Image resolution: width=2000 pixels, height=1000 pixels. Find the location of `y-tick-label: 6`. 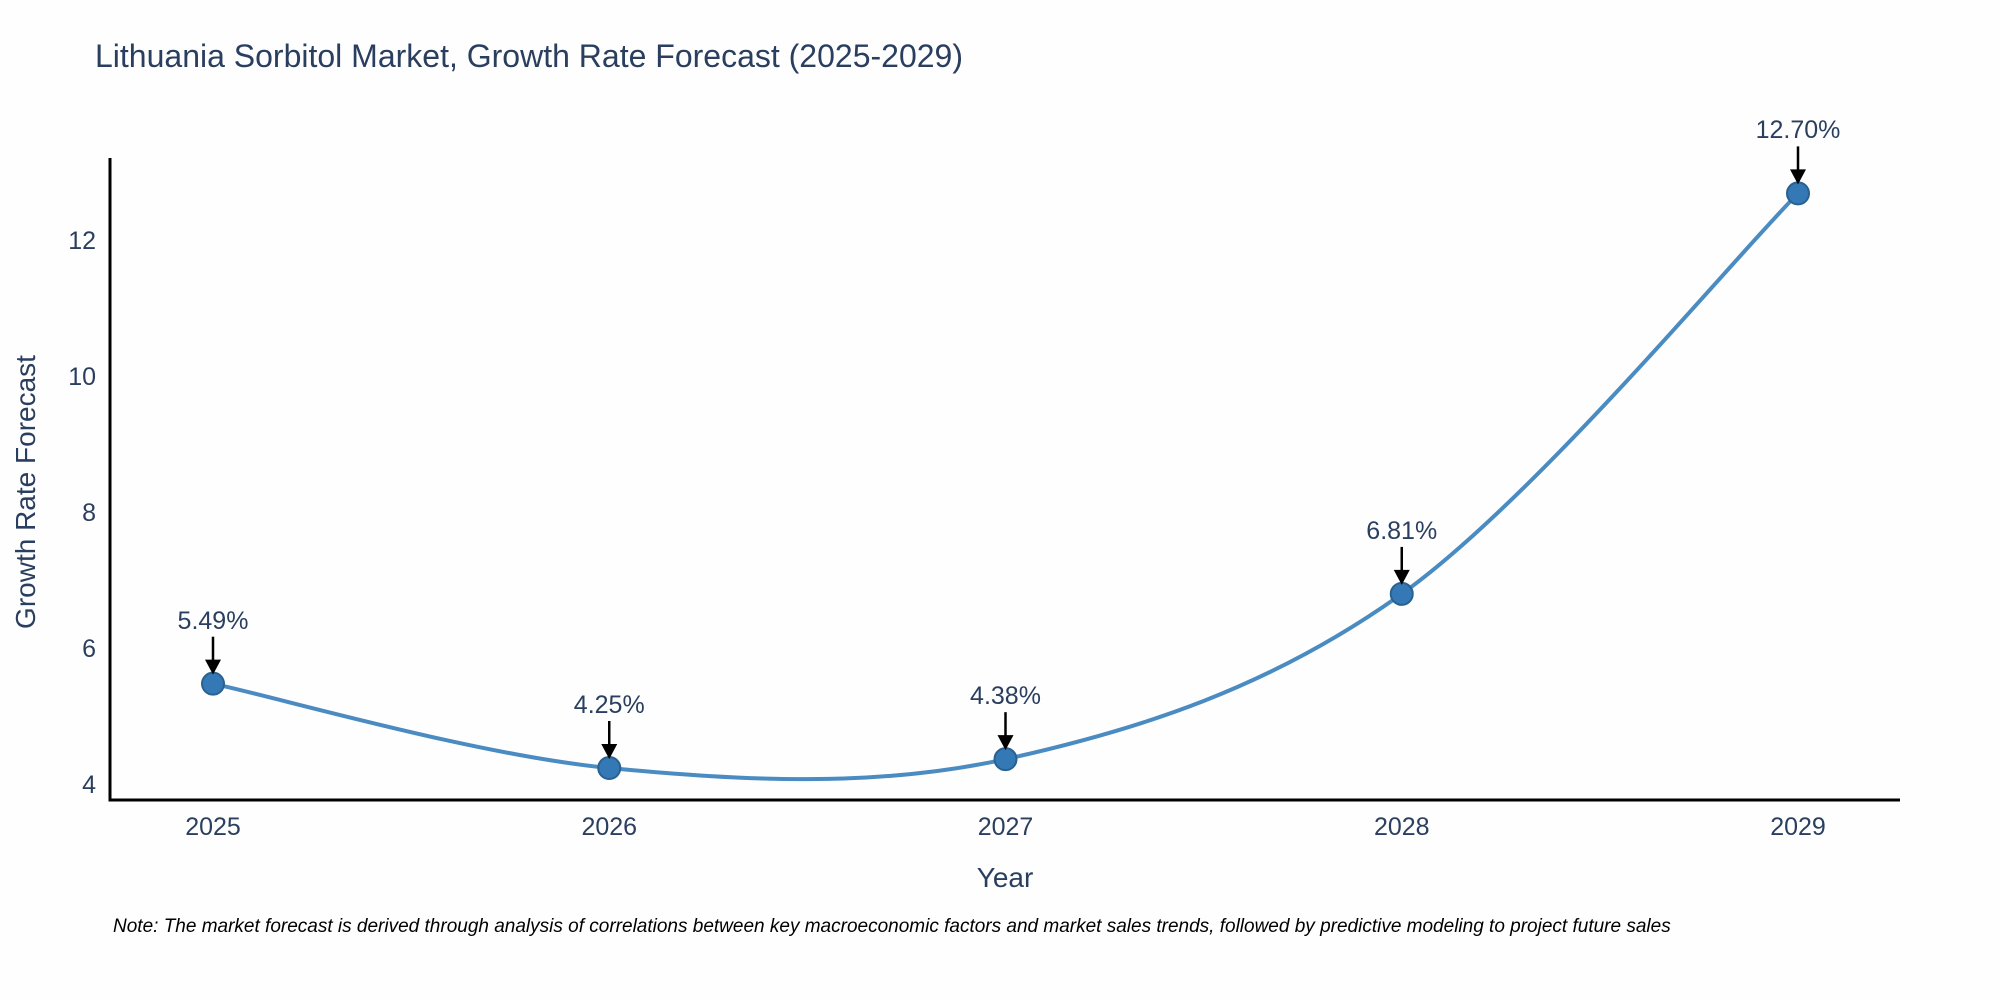

y-tick-label: 6 is located at coordinates (89, 649).